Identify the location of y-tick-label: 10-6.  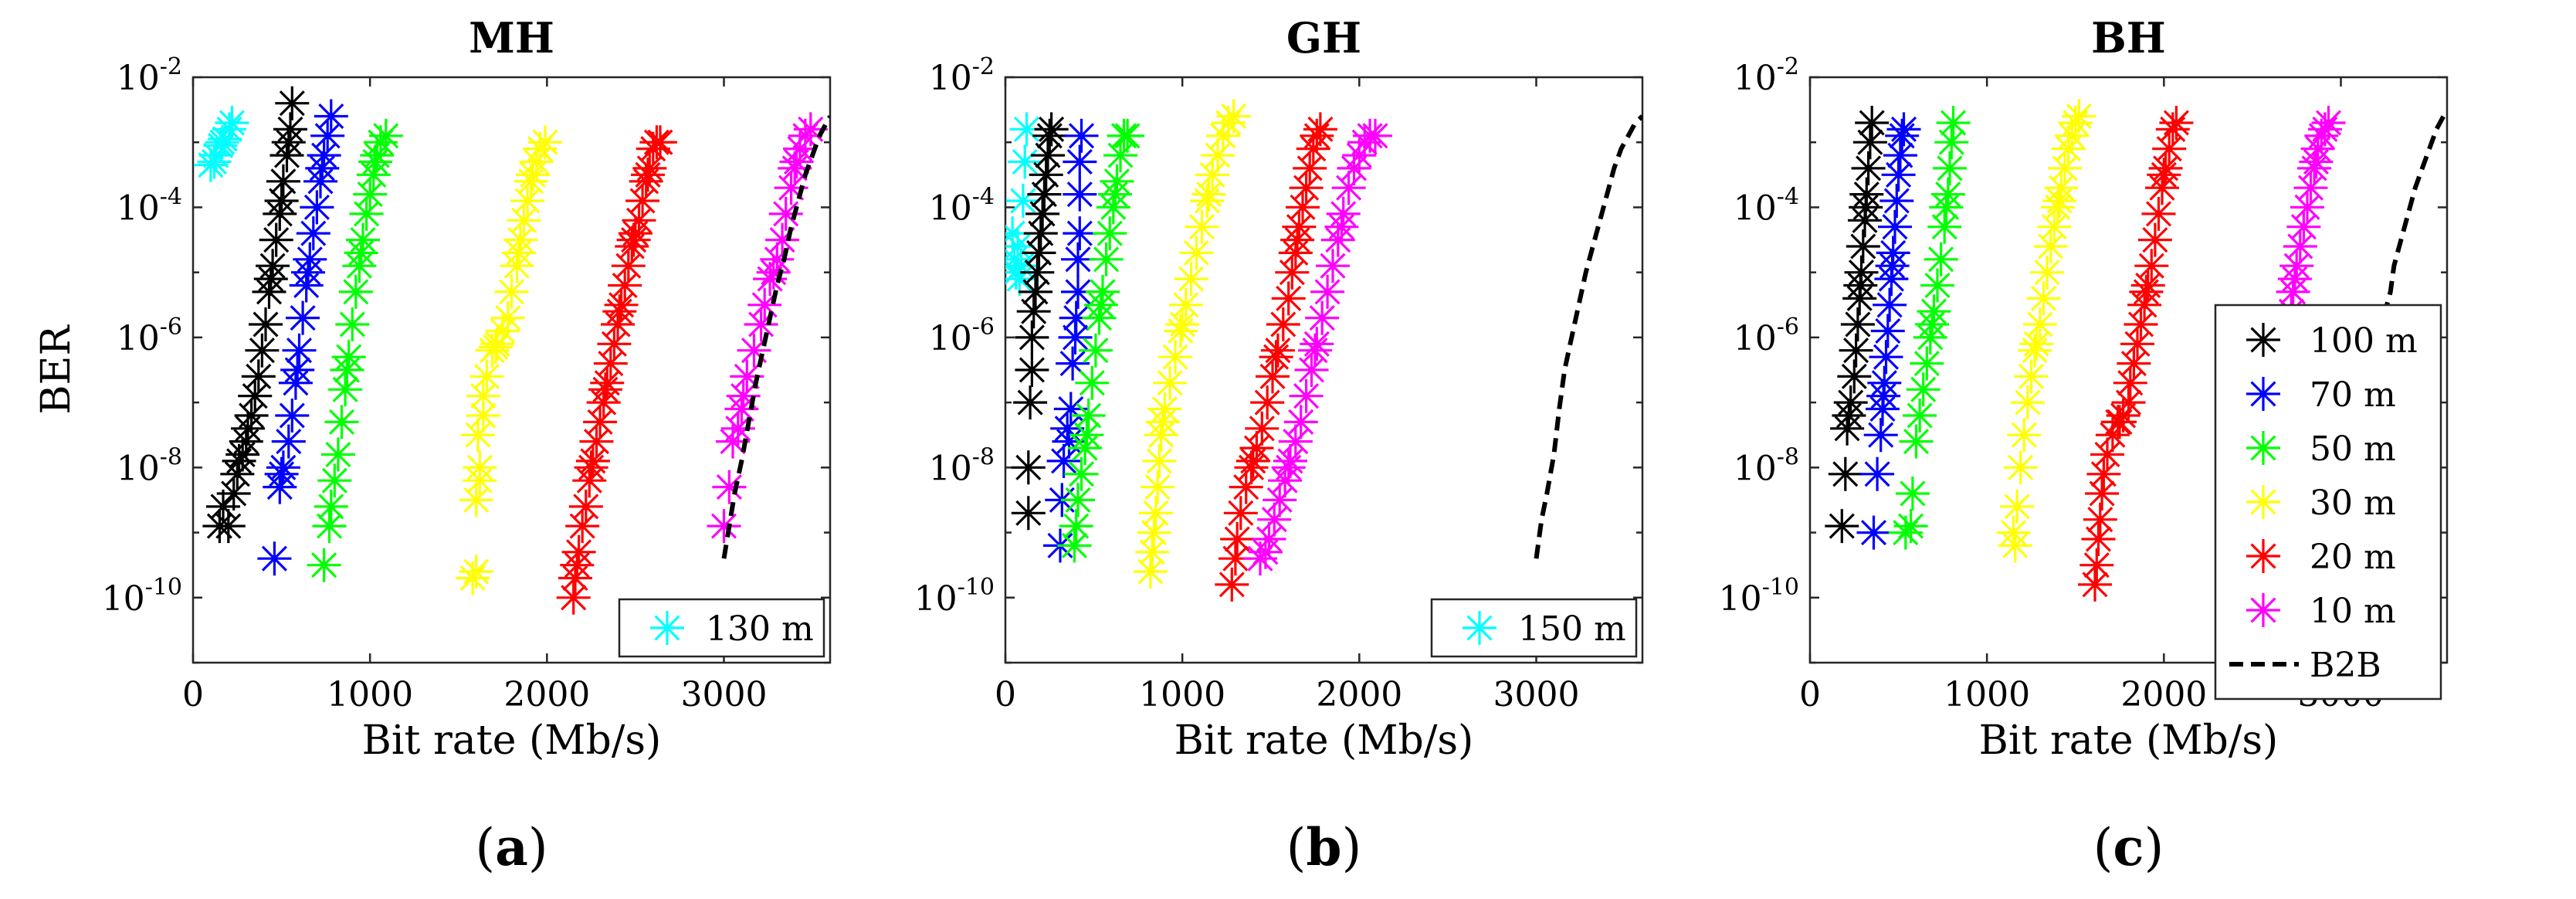
(1766, 336).